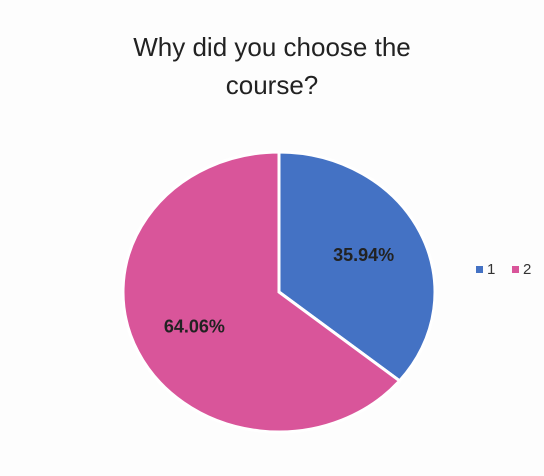 The width and height of the screenshot is (544, 476). What do you see at coordinates (527, 269) in the screenshot?
I see `legend-label: 2` at bounding box center [527, 269].